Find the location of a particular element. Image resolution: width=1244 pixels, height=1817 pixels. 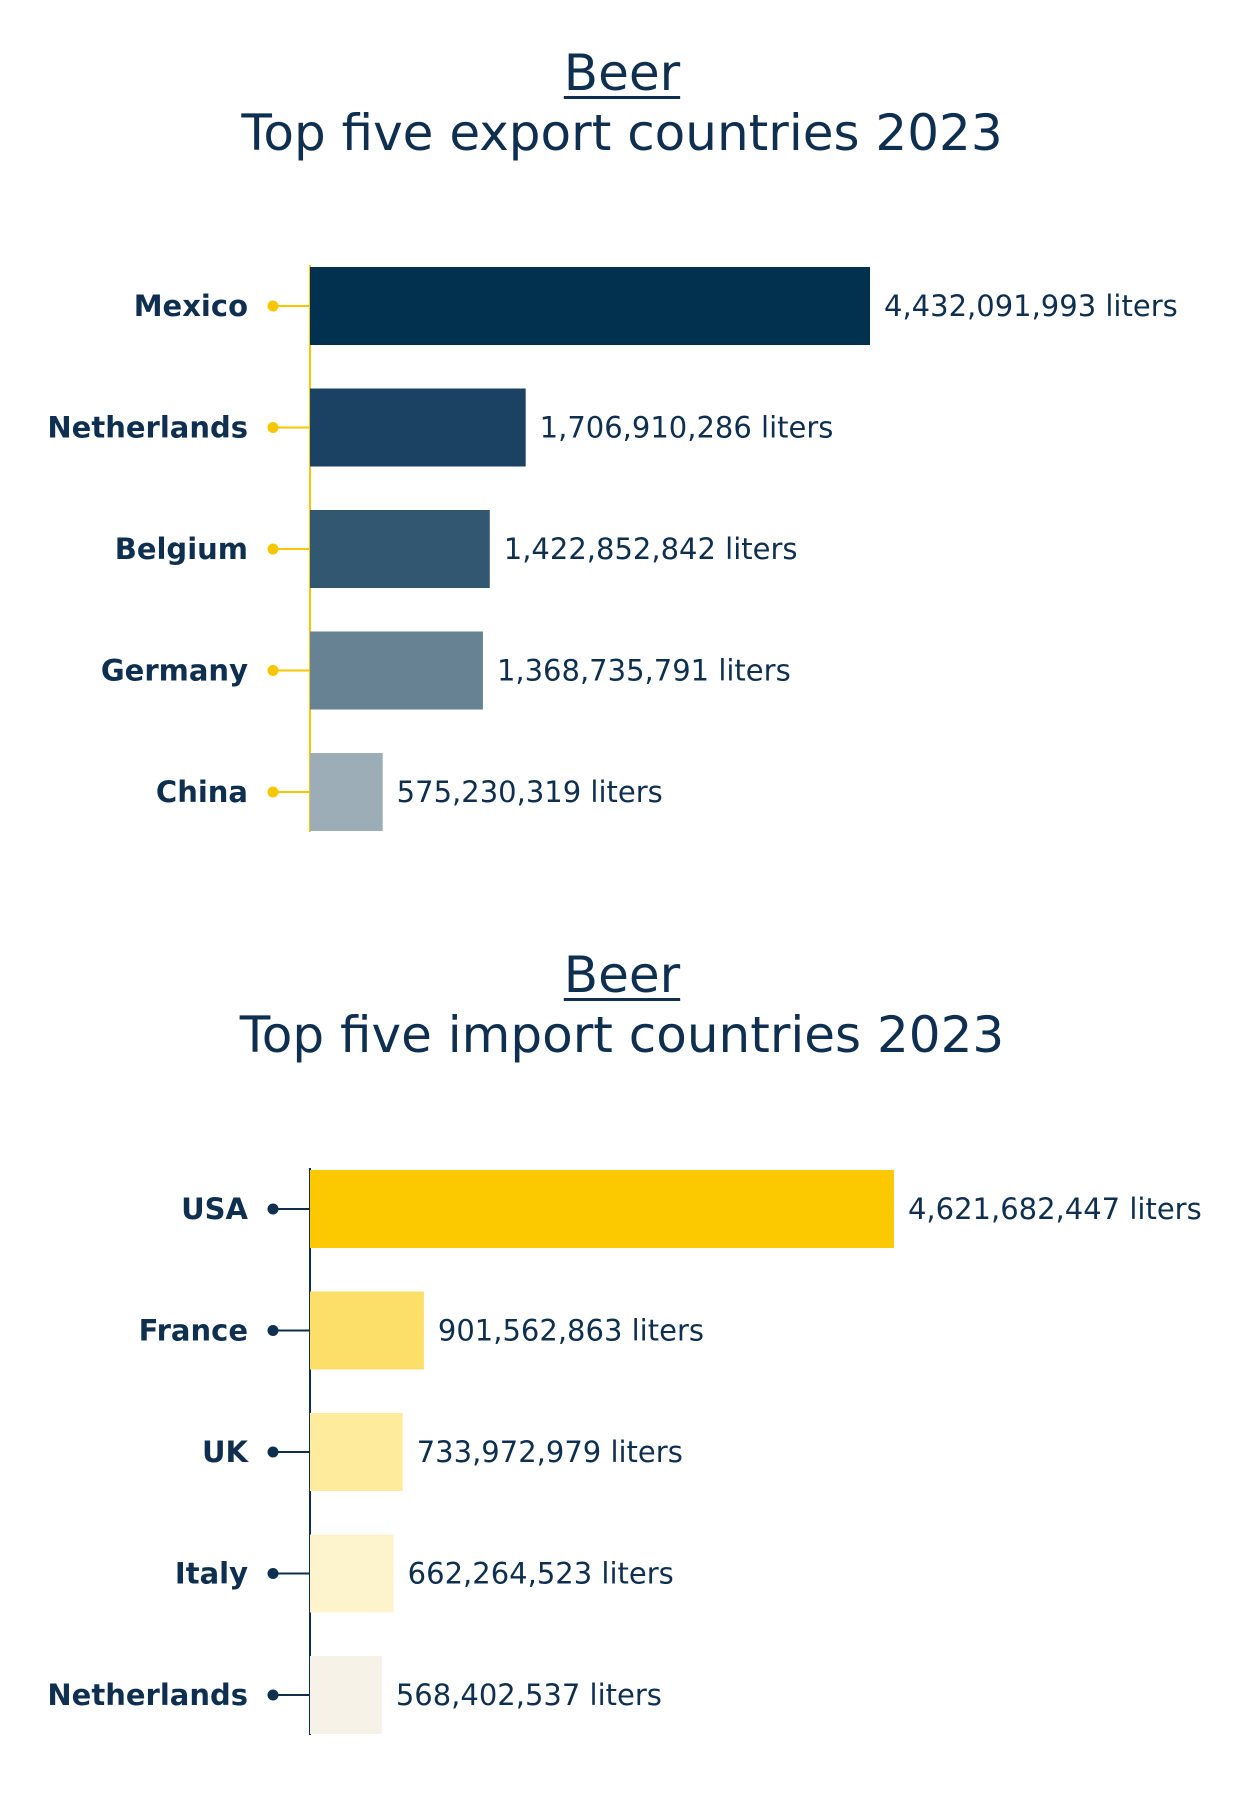

import-category-label: Netherlands is located at coordinates (147, 1695).